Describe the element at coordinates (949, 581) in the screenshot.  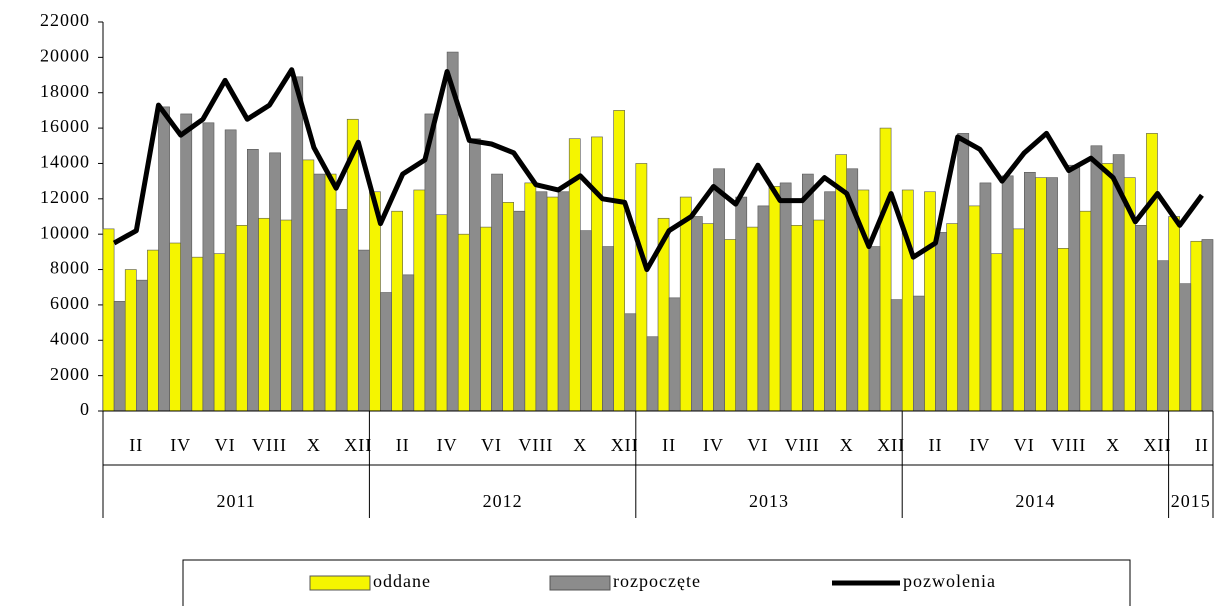
I see `legend-label: pozwolenia` at that location.